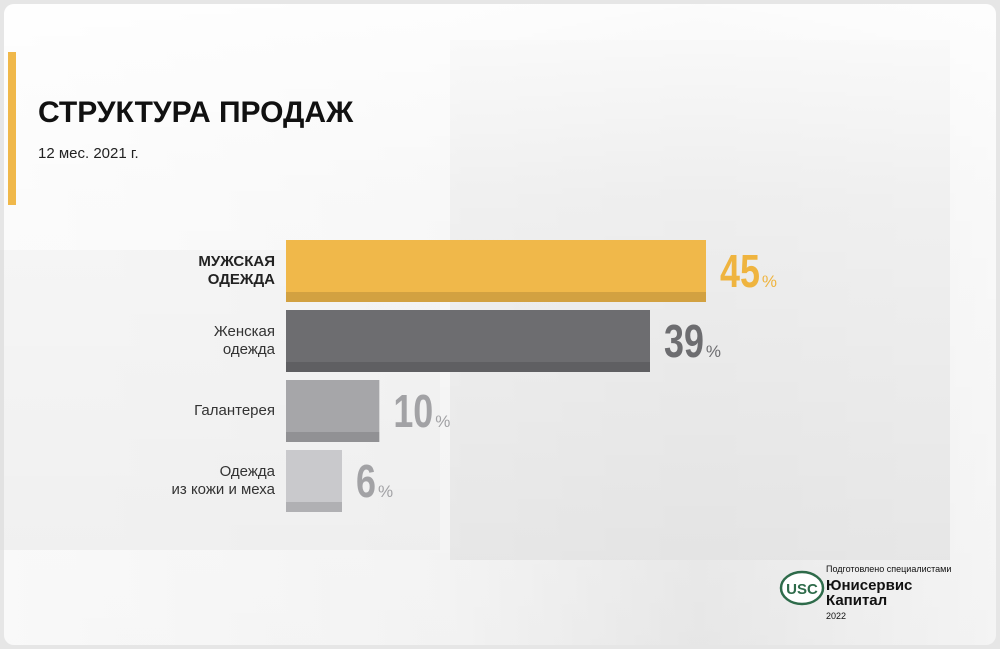 The height and width of the screenshot is (649, 1000). Describe the element at coordinates (234, 410) in the screenshot. I see `category-label: Галантерея` at that location.